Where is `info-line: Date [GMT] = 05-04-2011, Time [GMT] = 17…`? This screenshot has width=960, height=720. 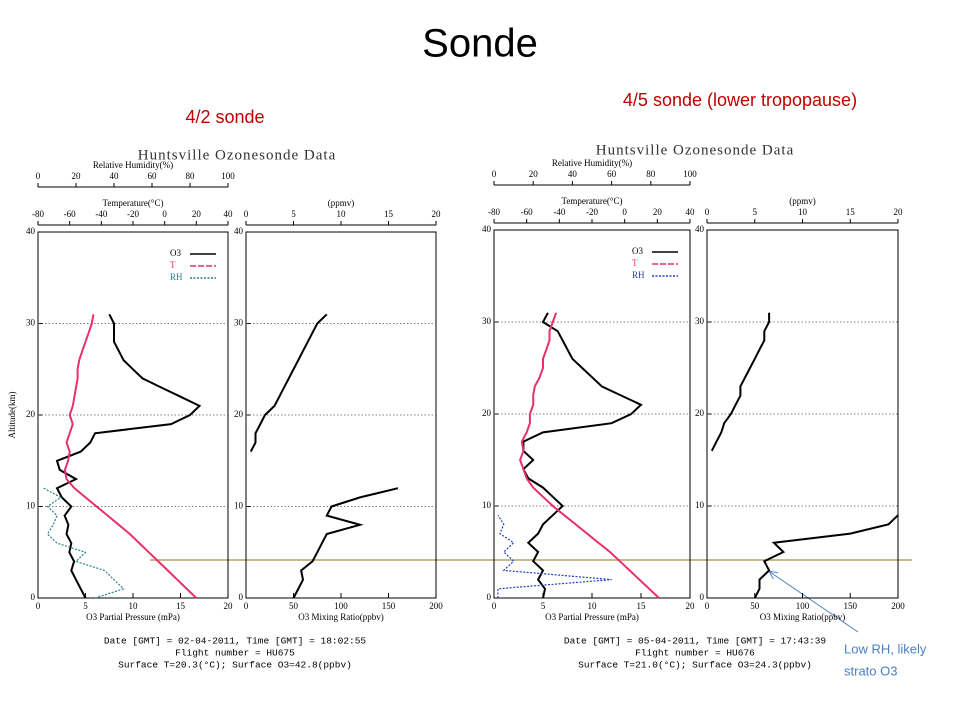 info-line: Date [GMT] = 05-04-2011, Time [GMT] = 17… is located at coordinates (695, 641).